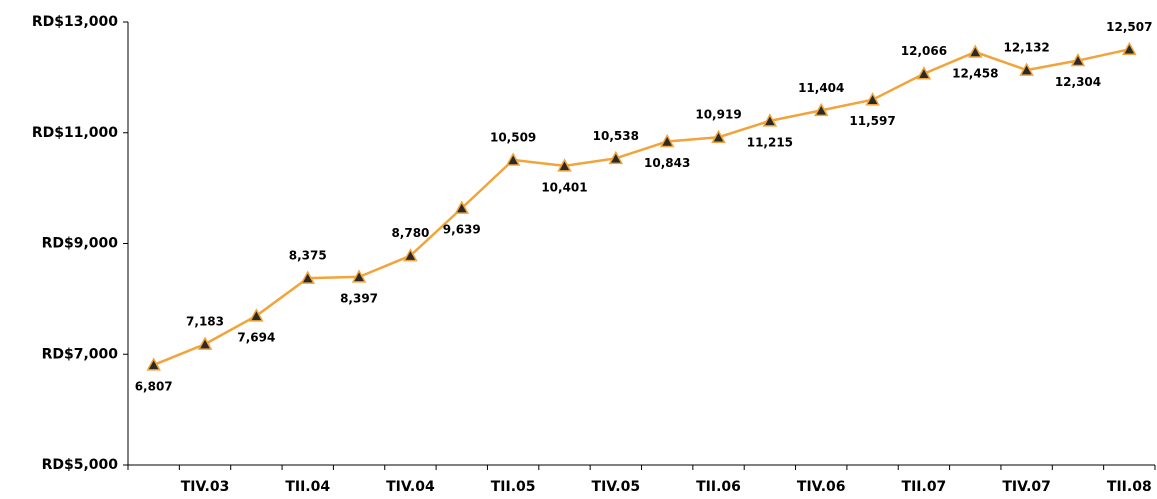 This screenshot has width=1157, height=499. I want to click on data-label: 11,597, so click(872, 121).